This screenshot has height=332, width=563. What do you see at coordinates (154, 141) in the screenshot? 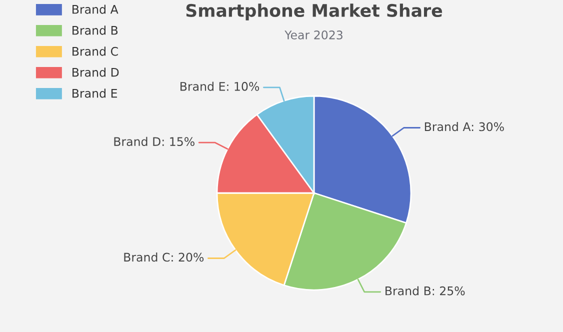
I see `data-label: Brand D: 15%` at bounding box center [154, 141].